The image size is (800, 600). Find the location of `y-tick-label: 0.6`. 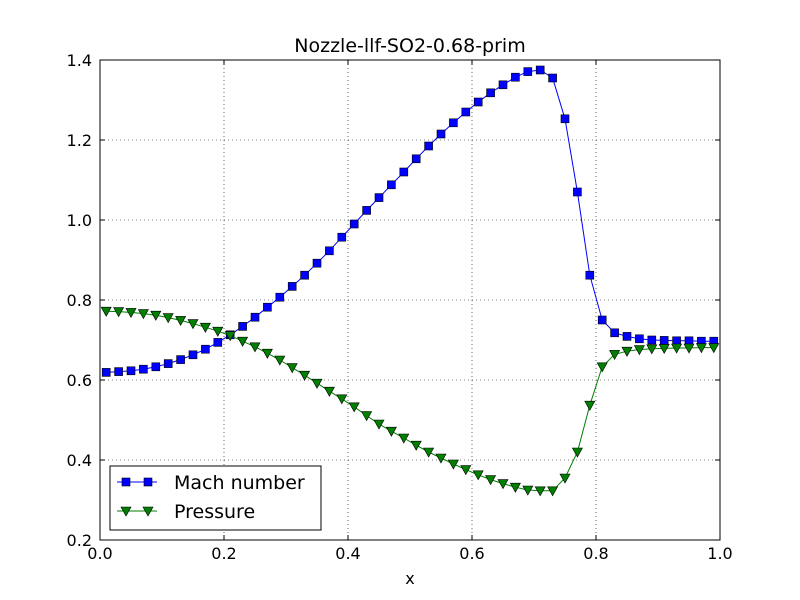

y-tick-label: 0.6 is located at coordinates (79, 380).